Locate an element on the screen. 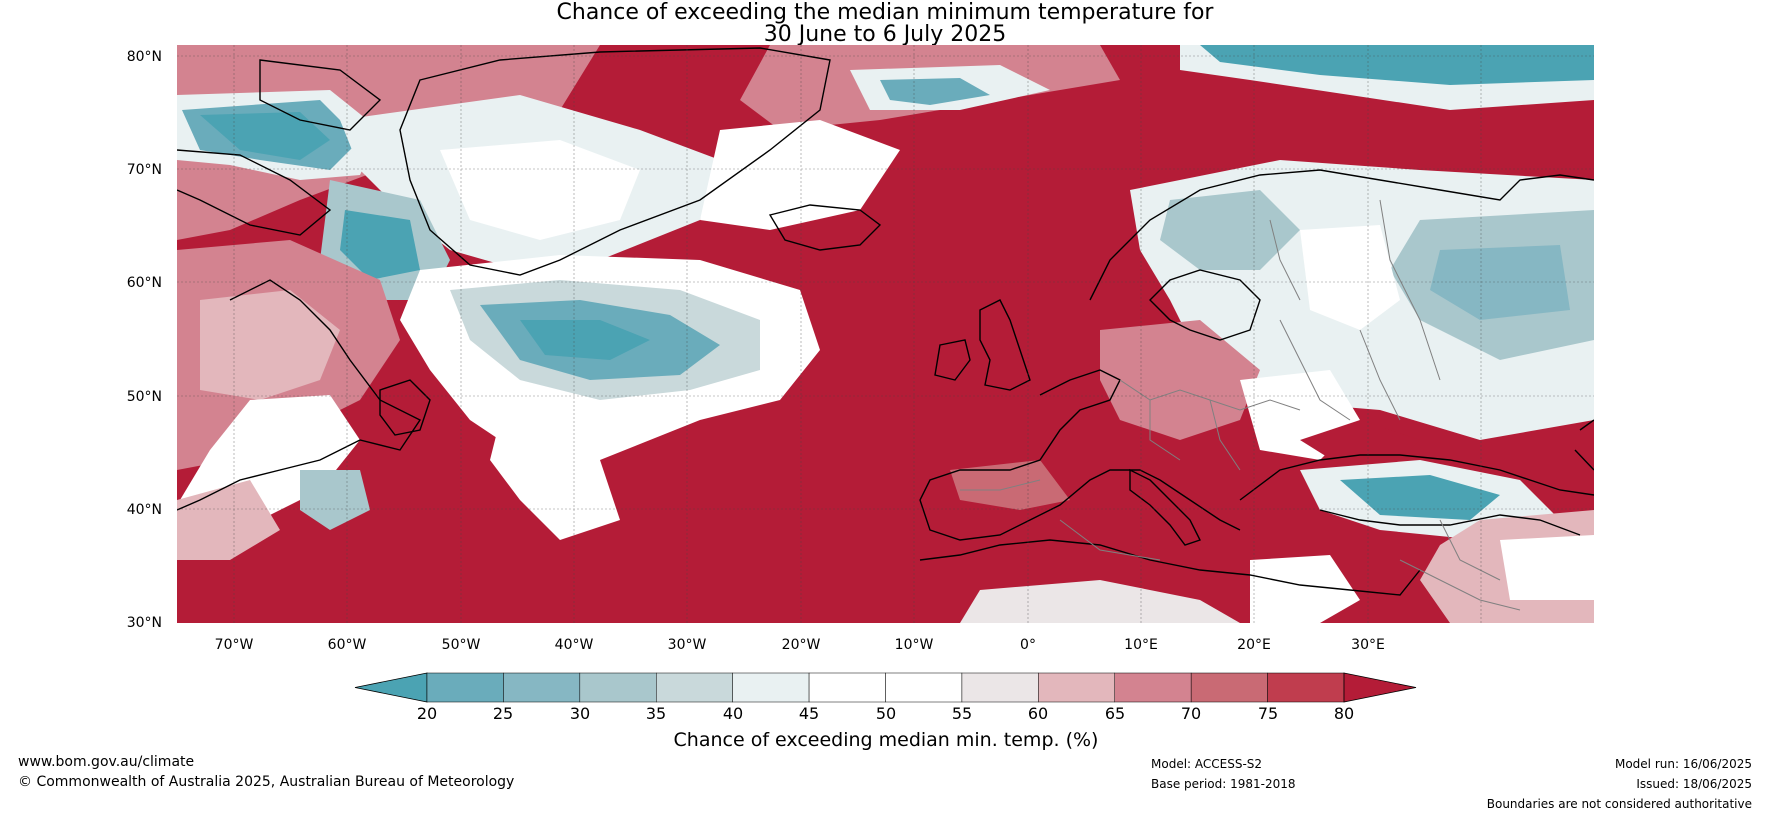 The image size is (1770, 816). lon-label: 30°W is located at coordinates (687, 645).